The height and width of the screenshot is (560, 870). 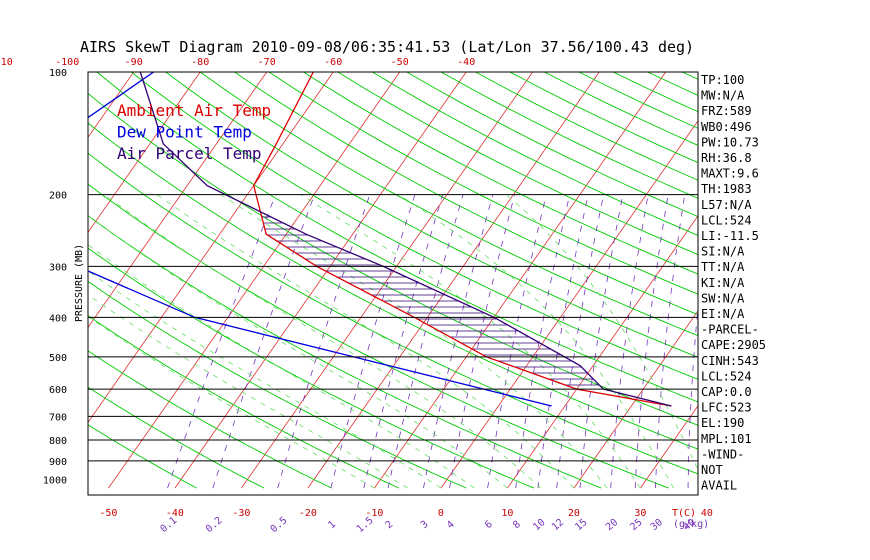 I want to click on mixing-ratio-tick-label: 0.5, so click(x=279, y=525).